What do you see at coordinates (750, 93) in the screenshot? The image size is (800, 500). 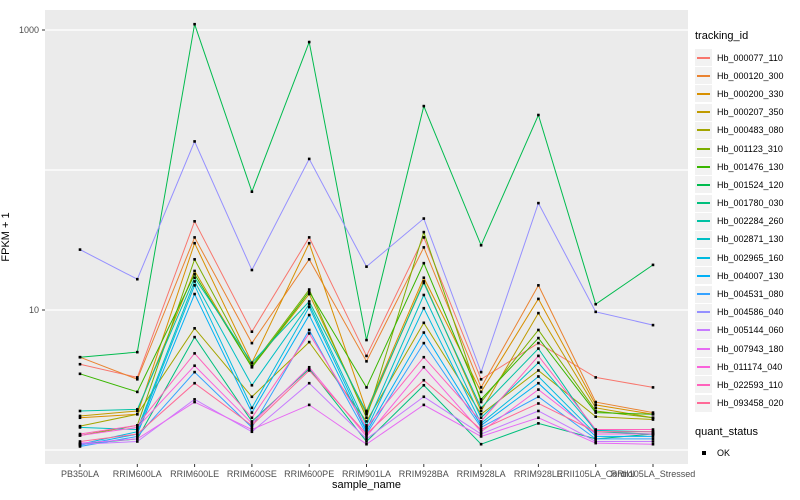 I see `legend-item-label: Hb_000200_330` at bounding box center [750, 93].